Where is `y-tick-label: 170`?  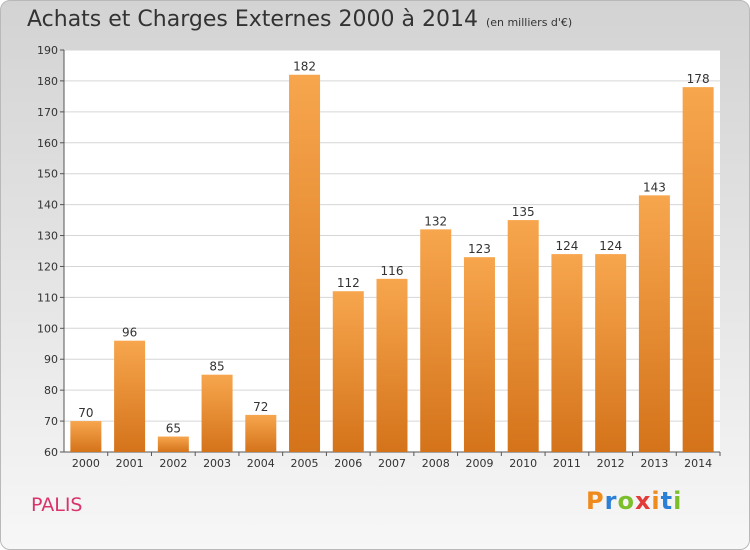 y-tick-label: 170 is located at coordinates (47, 112).